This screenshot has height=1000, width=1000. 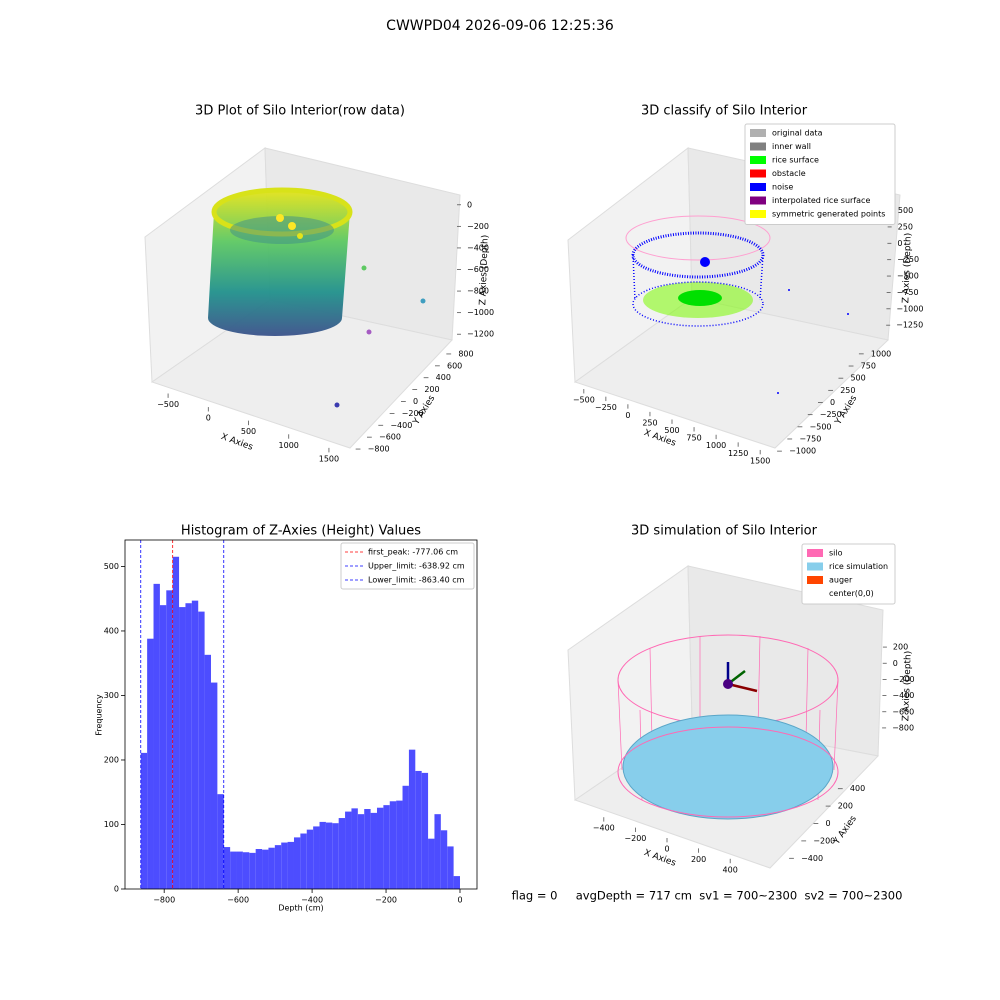 I want to click on legend-box, so click(x=820, y=174).